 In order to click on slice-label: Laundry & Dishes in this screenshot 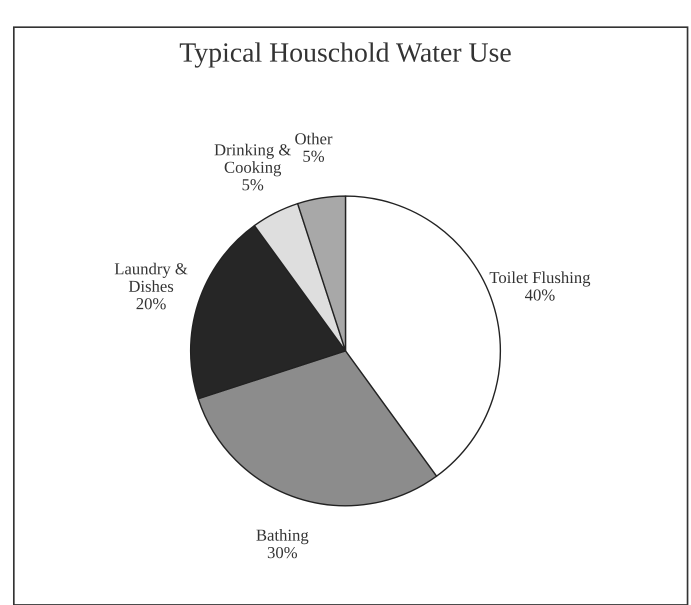, I will do `click(151, 277)`.